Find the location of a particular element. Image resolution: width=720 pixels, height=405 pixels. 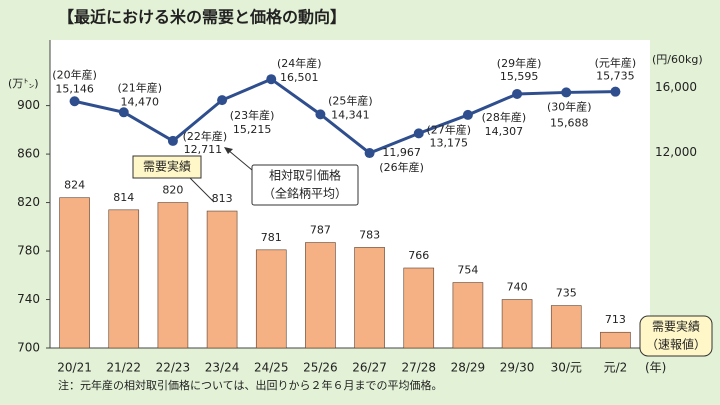

x-tick-label: 26/27 is located at coordinates (369, 368).